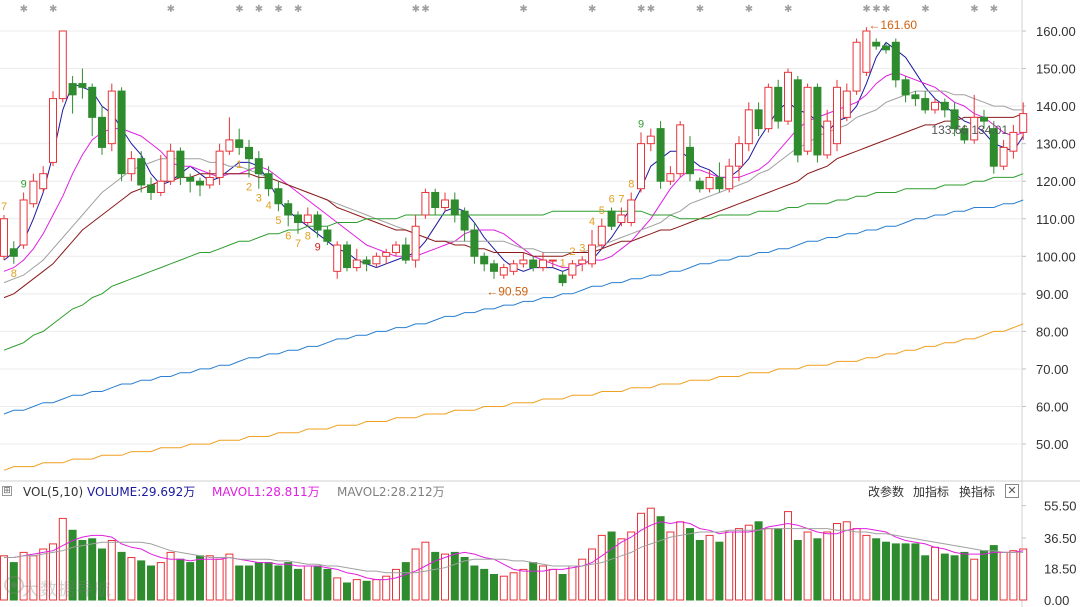  Describe the element at coordinates (892, 25) in the screenshot. I see `high-price-annotation: ←161.60` at that location.